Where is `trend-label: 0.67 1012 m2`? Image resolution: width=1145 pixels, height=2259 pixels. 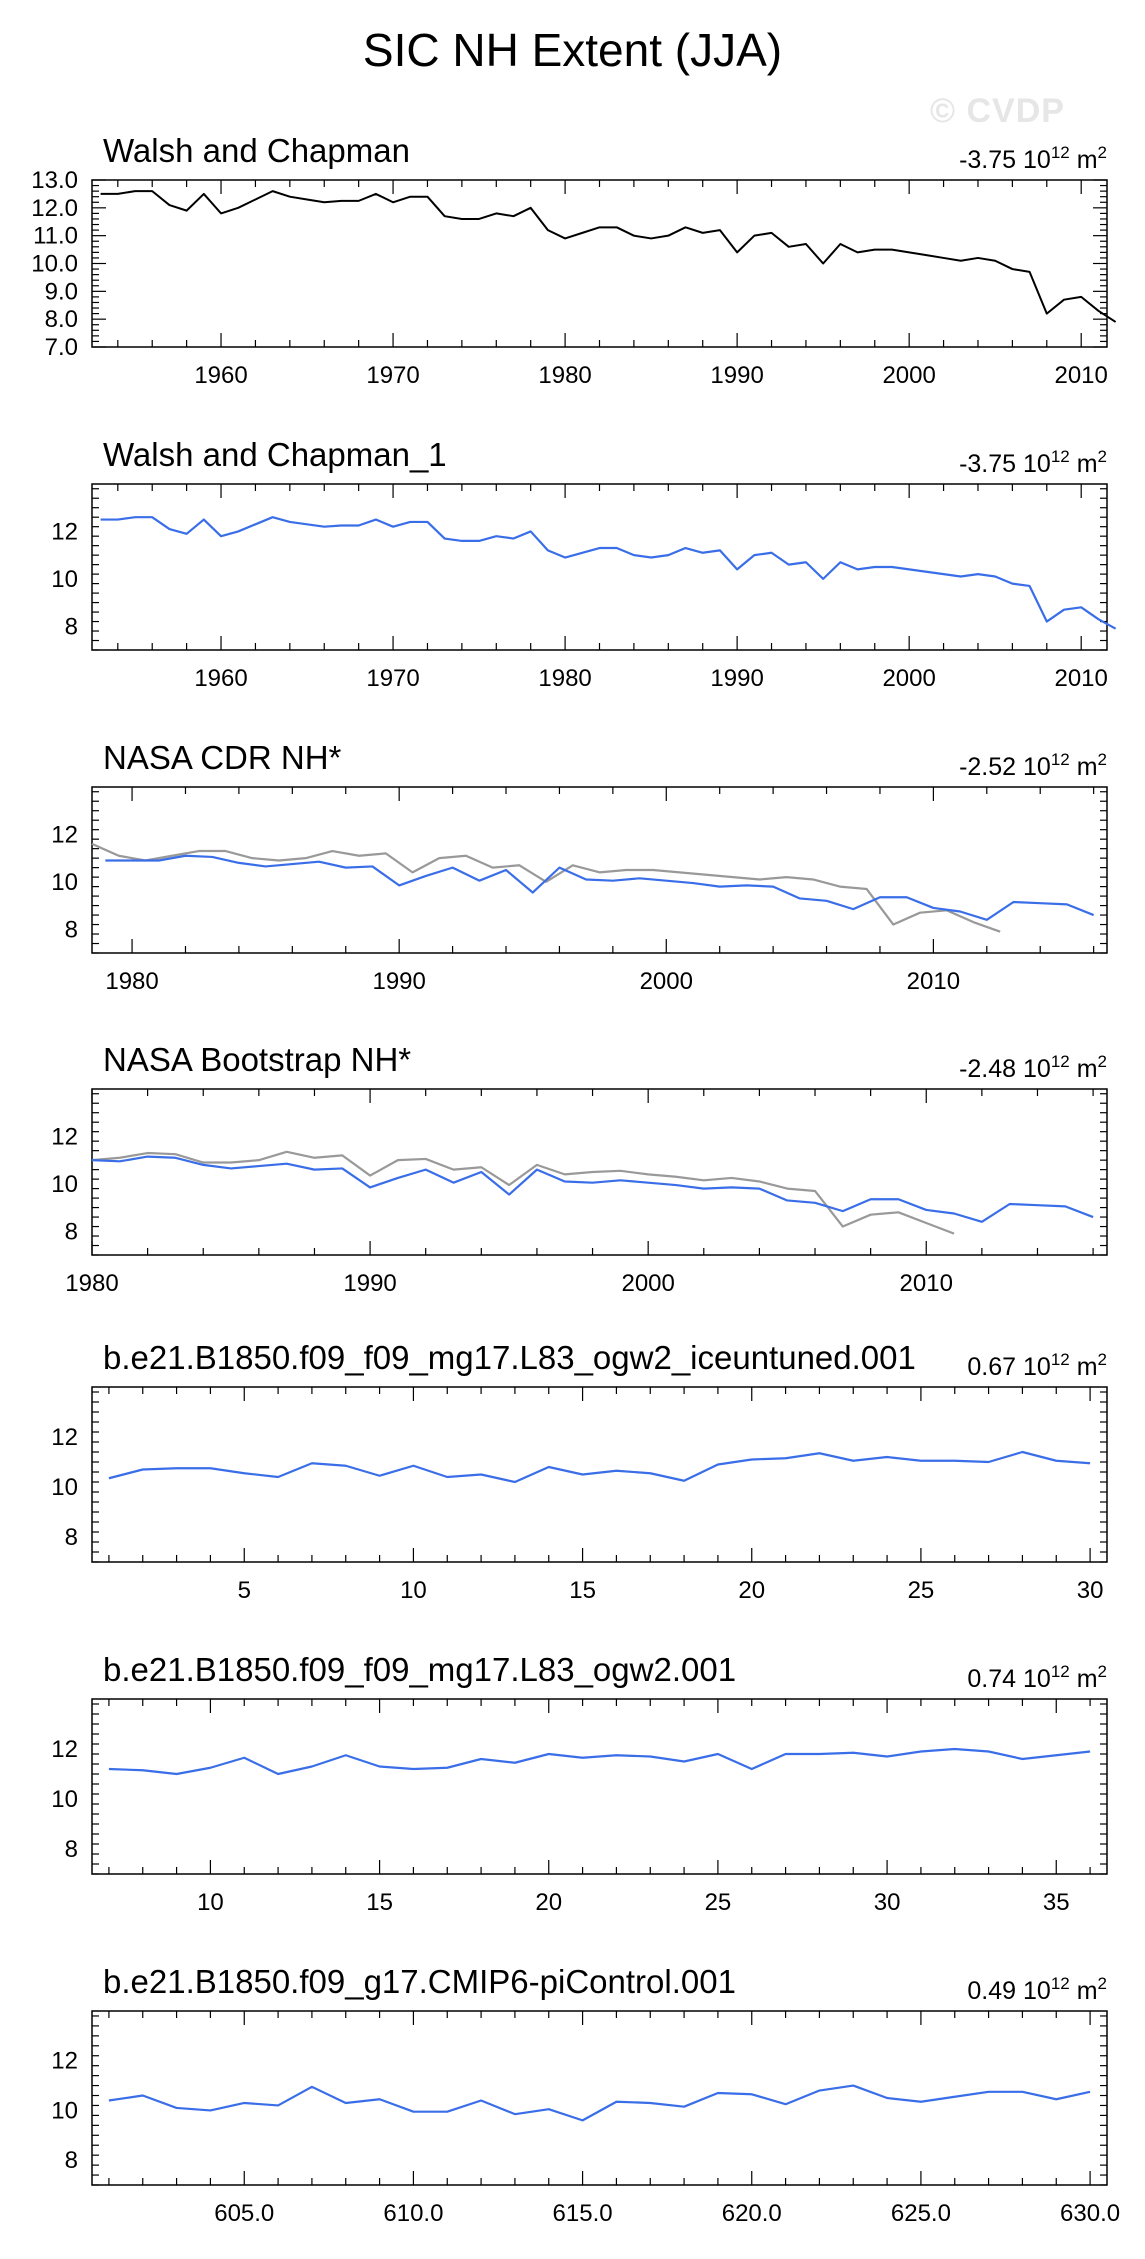
trend-label: 0.67 1012 m2 is located at coordinates (1037, 1365).